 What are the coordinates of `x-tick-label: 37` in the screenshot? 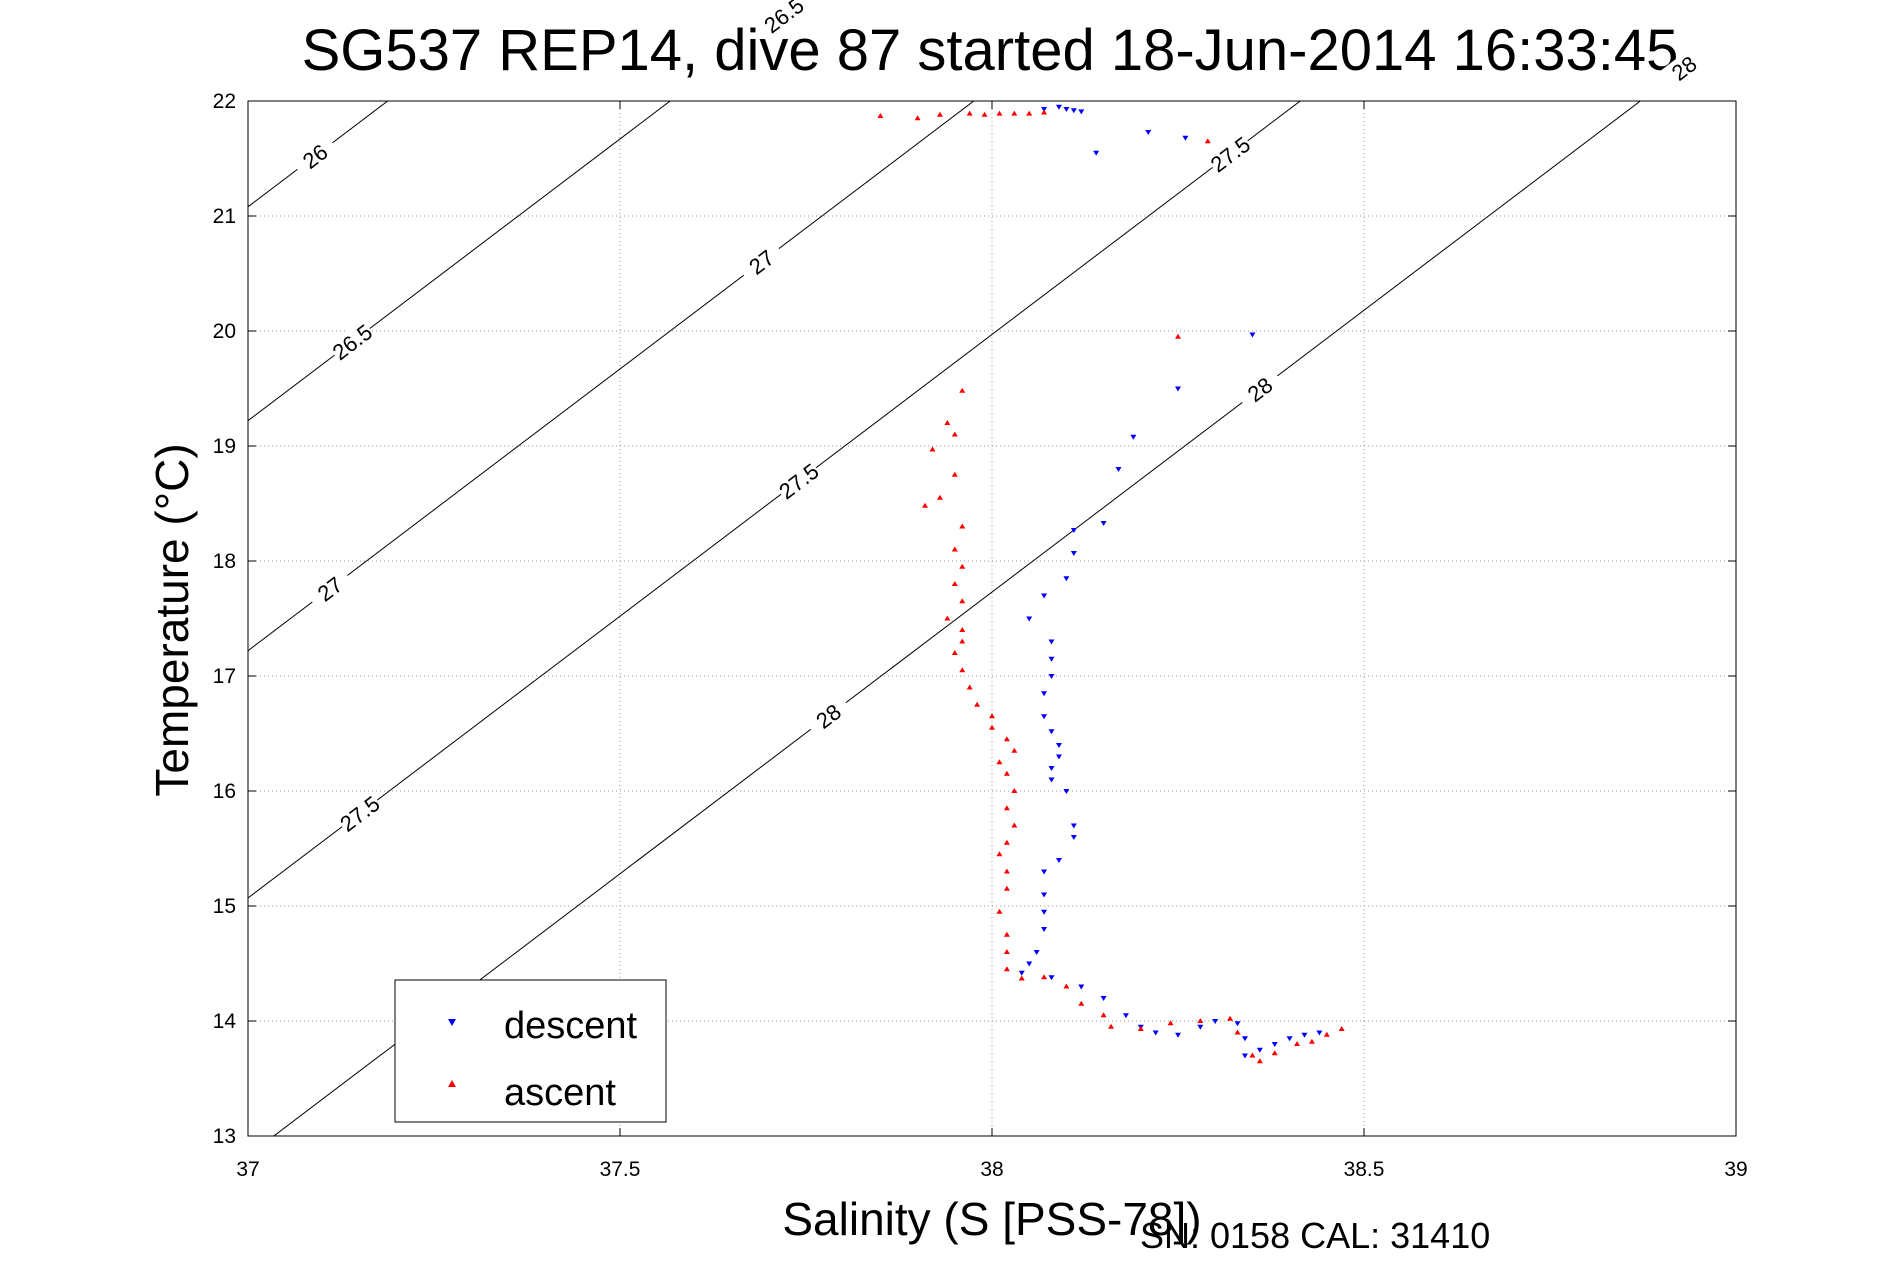 It's located at (247, 1169).